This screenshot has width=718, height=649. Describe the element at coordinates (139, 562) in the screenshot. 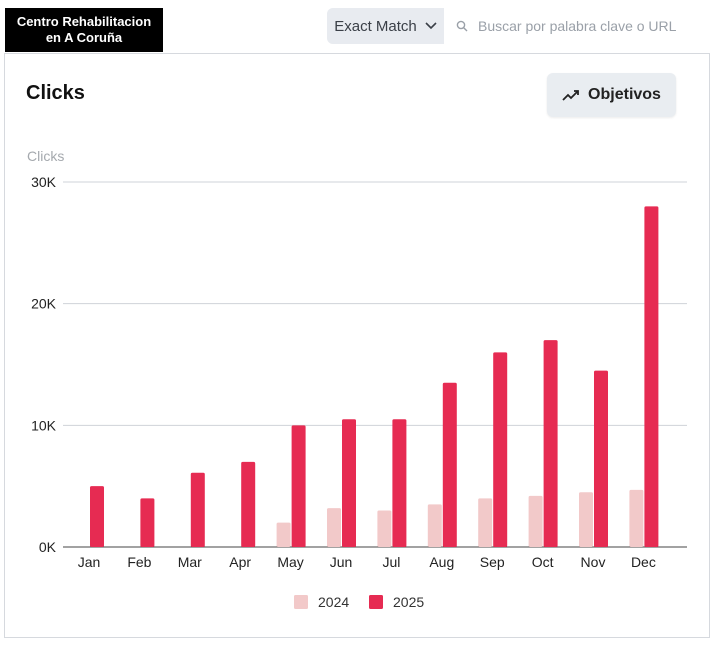

I see `x-tick-label: Feb` at that location.